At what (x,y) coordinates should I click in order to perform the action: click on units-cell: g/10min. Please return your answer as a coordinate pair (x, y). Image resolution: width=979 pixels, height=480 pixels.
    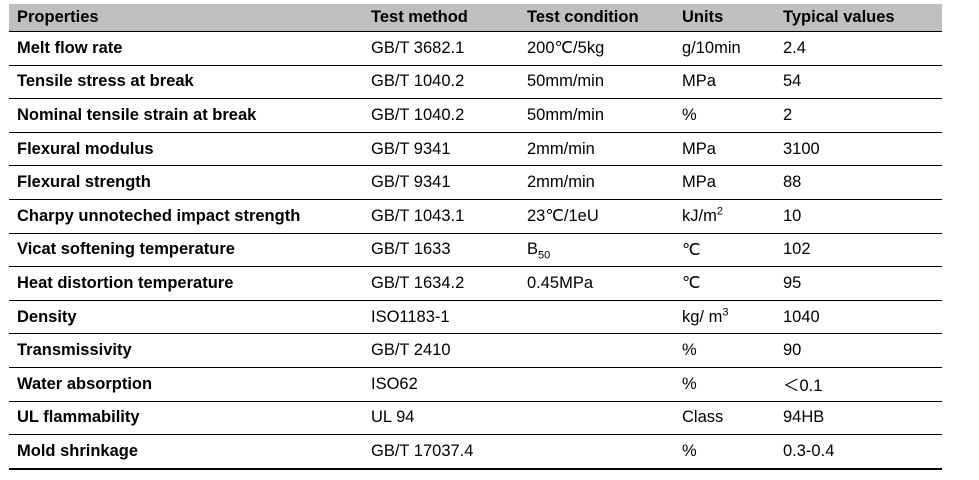
    Looking at the image, I should click on (724, 48).